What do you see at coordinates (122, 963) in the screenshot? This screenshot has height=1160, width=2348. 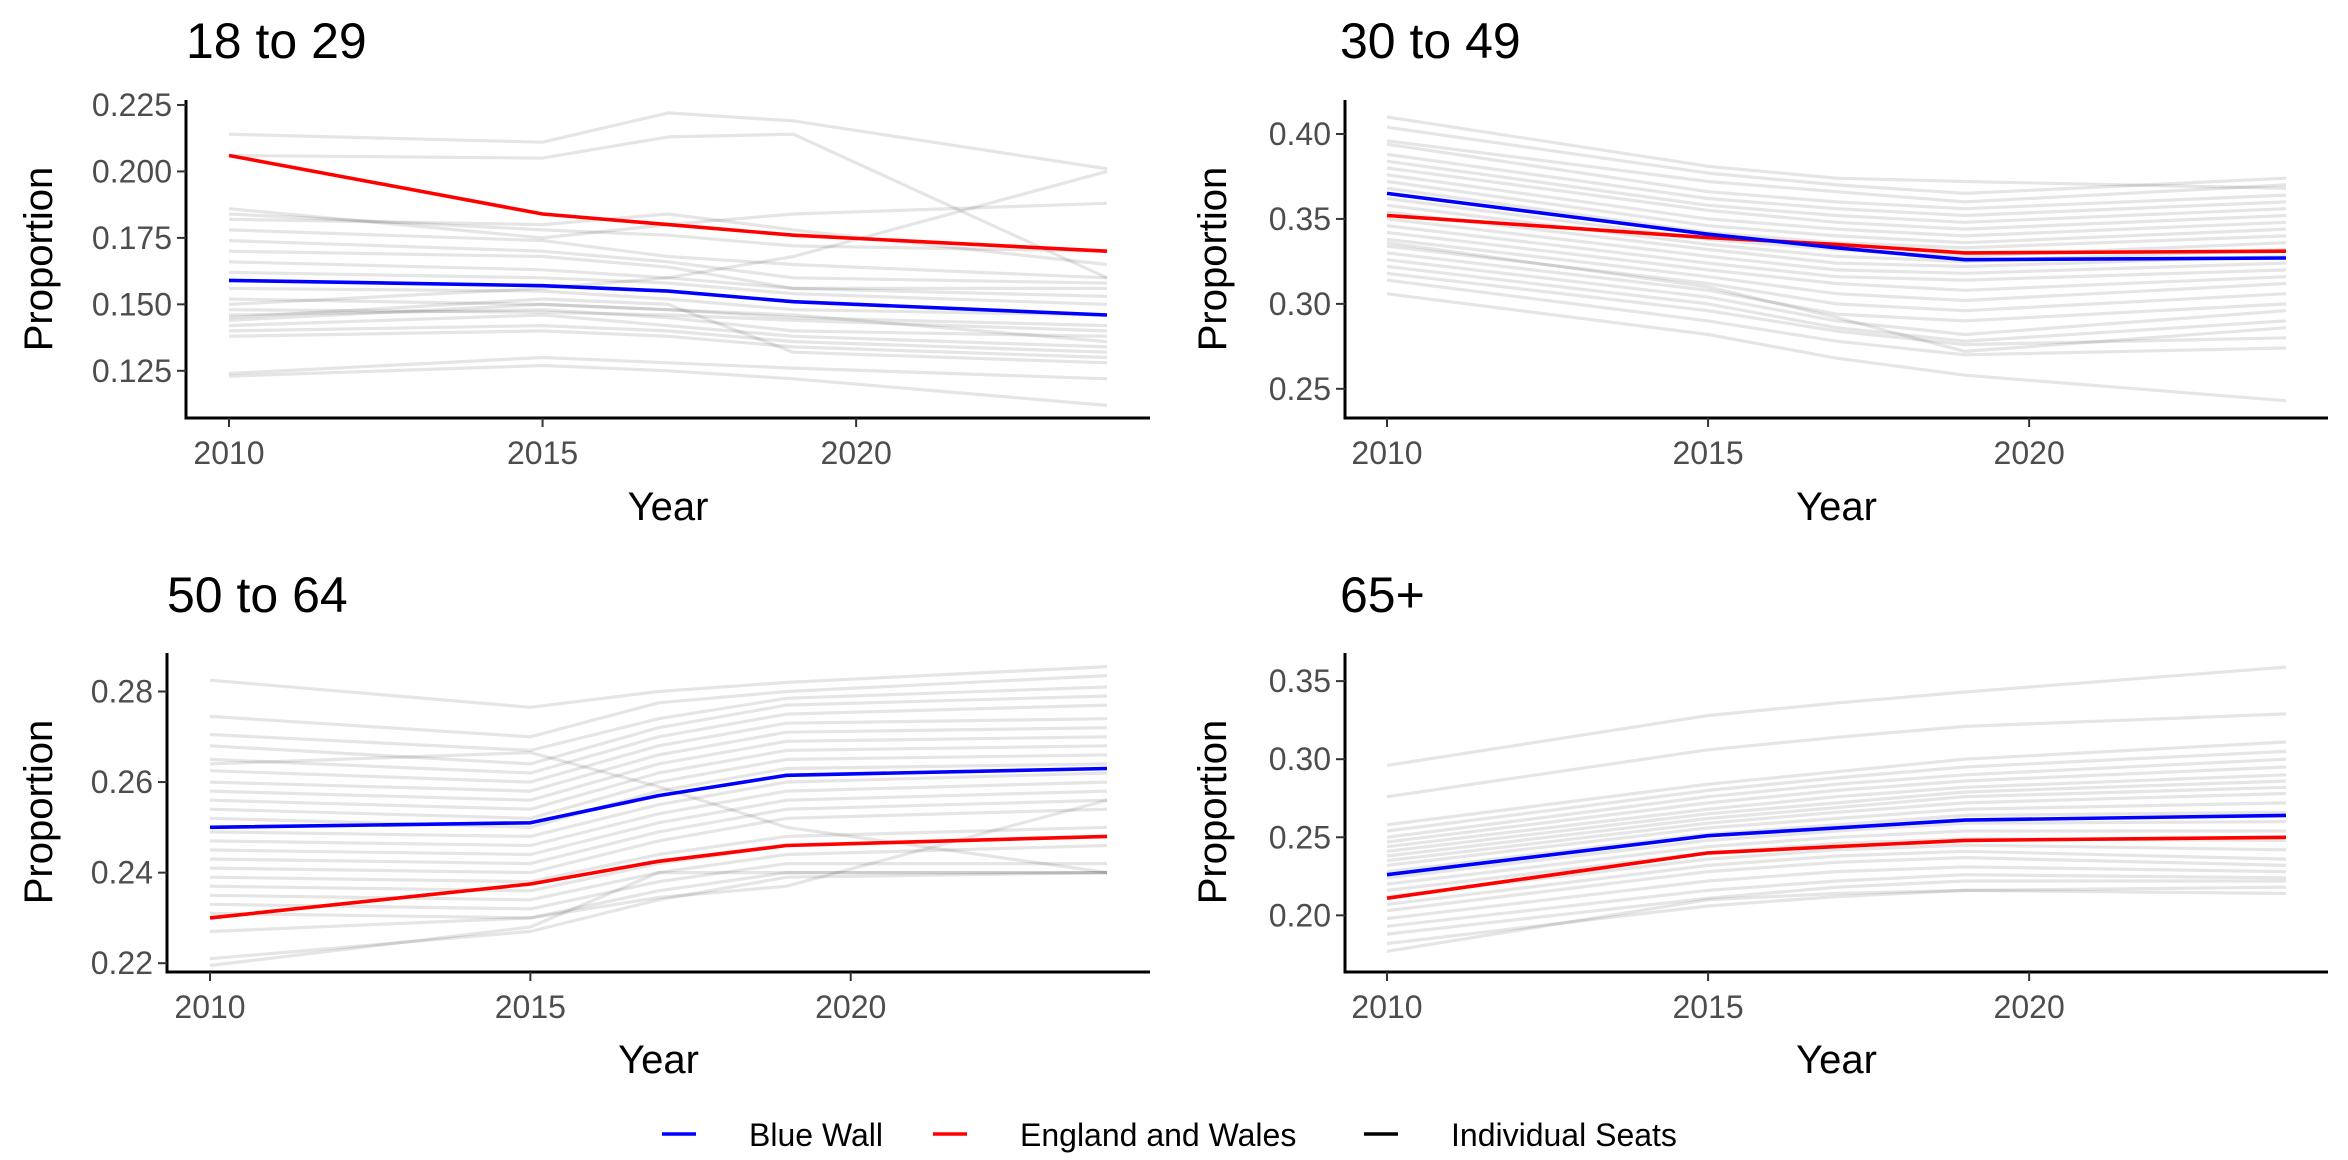 I see `y-tick-label: 0.22` at bounding box center [122, 963].